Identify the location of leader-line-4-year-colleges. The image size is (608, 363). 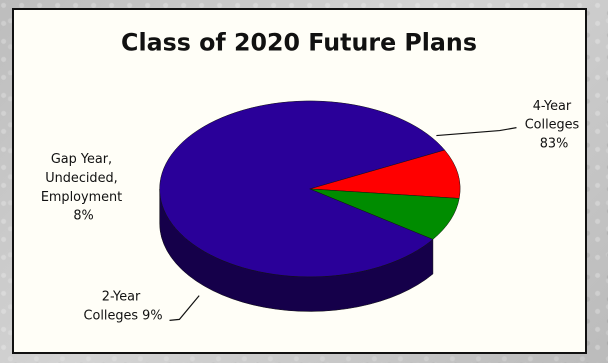
(476, 132).